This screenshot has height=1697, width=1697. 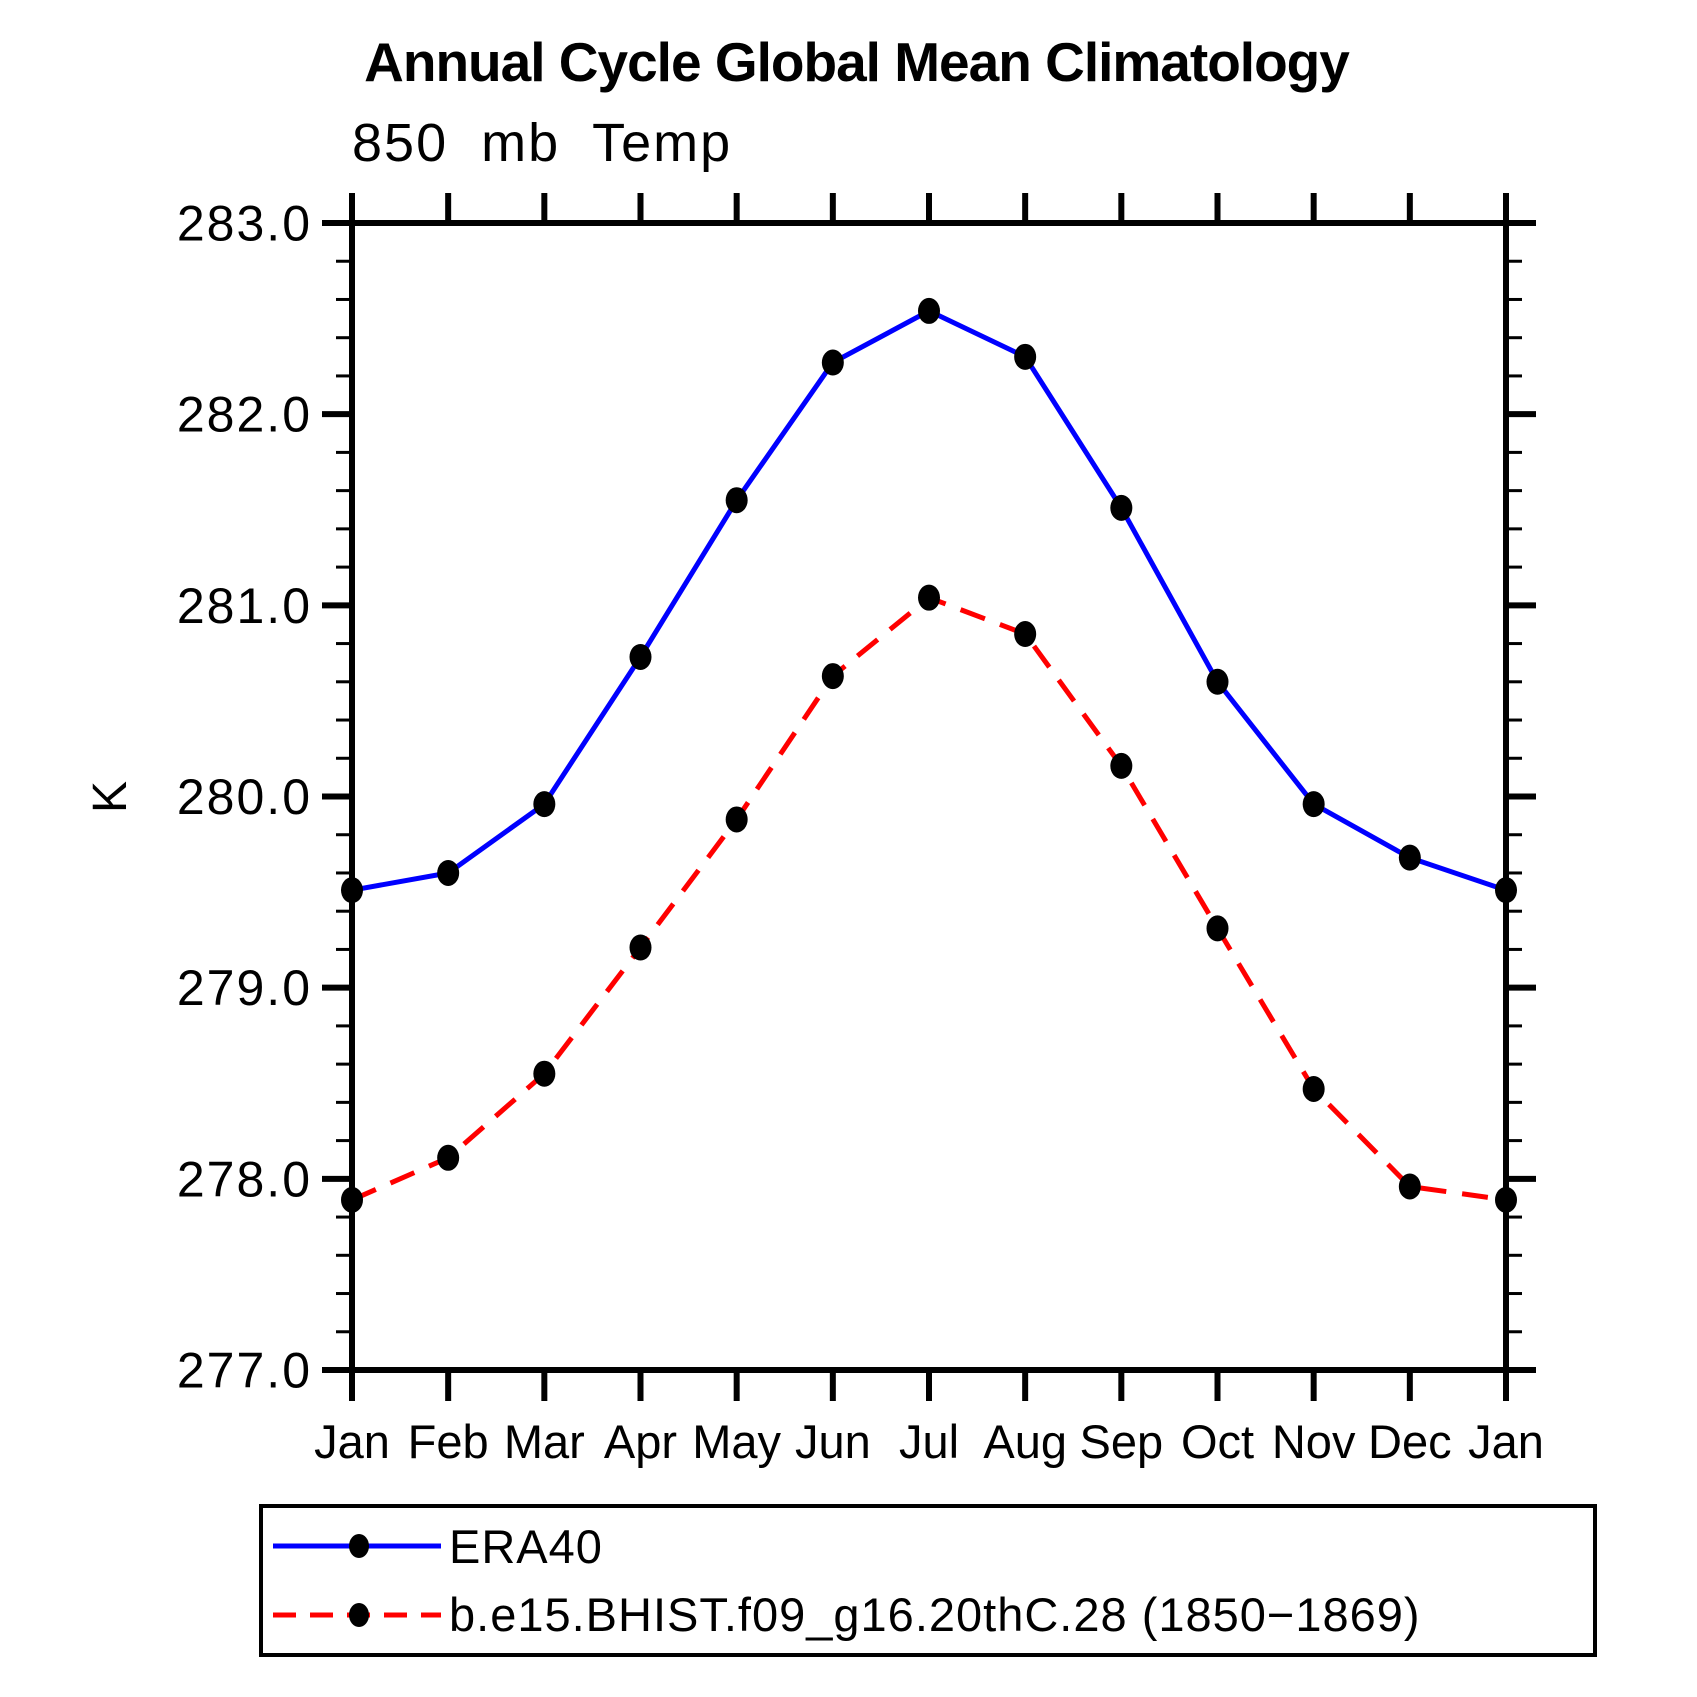 What do you see at coordinates (1217, 1441) in the screenshot?
I see `x-tick-label: Oct` at bounding box center [1217, 1441].